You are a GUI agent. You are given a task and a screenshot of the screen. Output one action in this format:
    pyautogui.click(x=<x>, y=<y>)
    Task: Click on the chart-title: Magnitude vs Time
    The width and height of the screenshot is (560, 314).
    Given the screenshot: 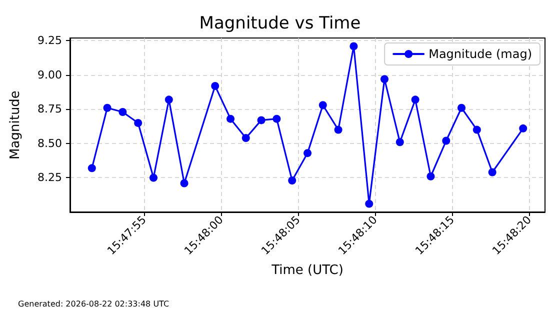 What is the action you would take?
    pyautogui.click(x=280, y=24)
    